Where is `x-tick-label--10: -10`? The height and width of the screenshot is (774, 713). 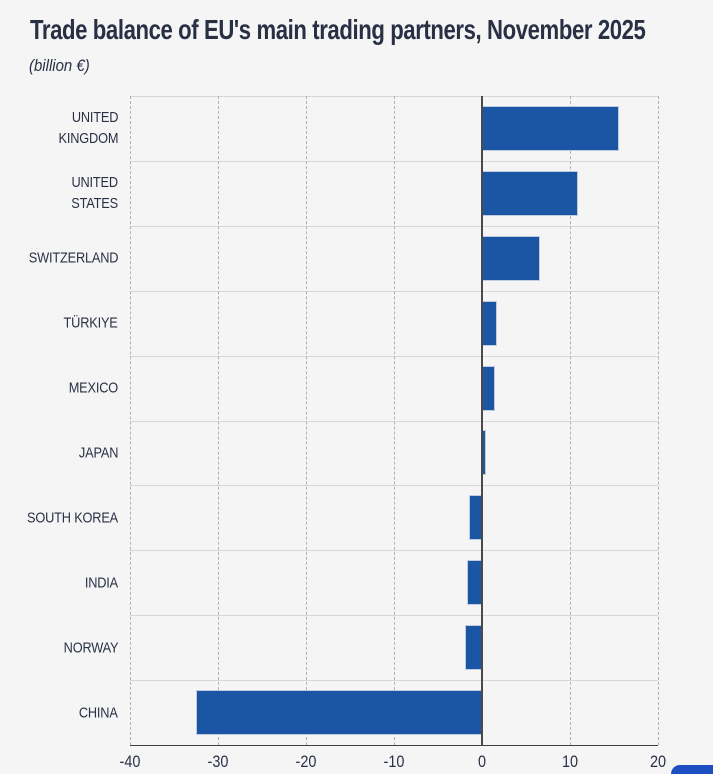
x-tick-label--10: -10 is located at coordinates (394, 761).